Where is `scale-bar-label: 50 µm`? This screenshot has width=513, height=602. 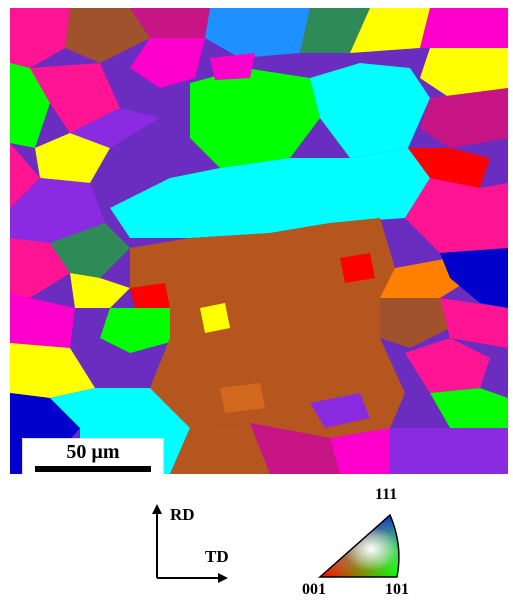 scale-bar-label: 50 µm is located at coordinates (93, 452).